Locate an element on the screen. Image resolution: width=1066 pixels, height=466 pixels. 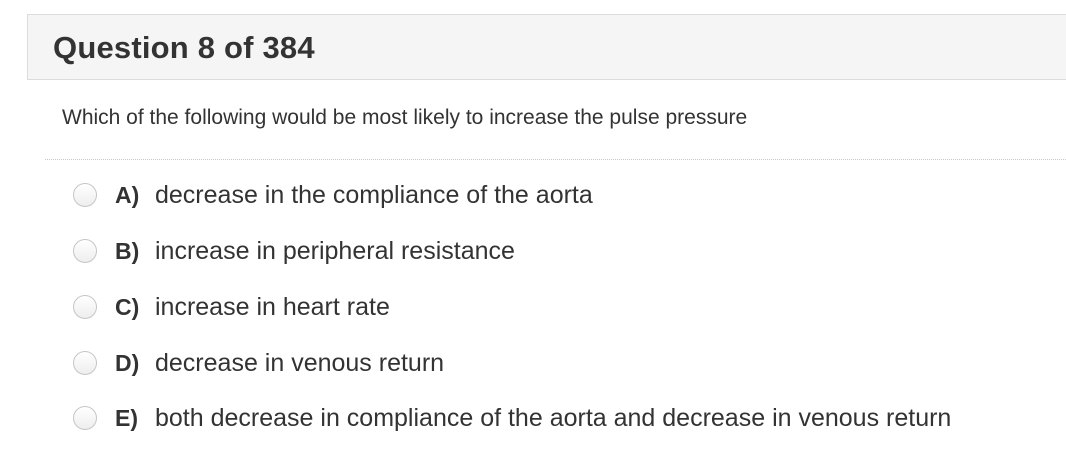
option-letter-d: D) is located at coordinates (127, 363).